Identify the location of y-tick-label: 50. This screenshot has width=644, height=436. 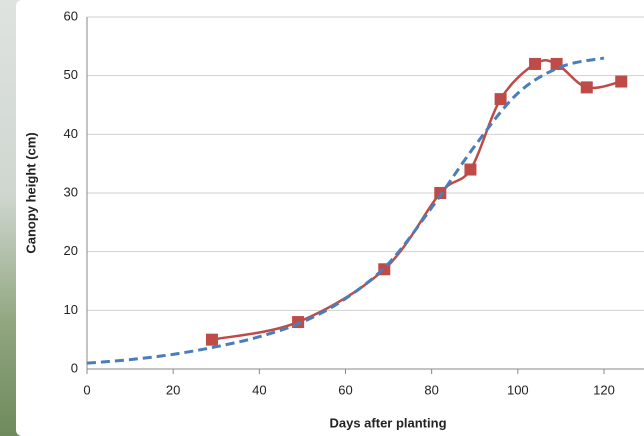
(71, 74).